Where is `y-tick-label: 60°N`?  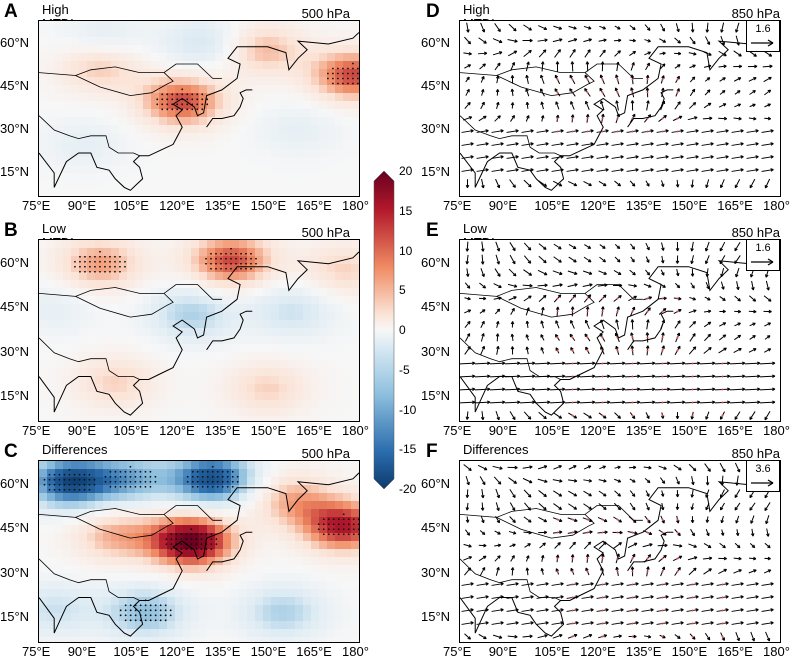
y-tick-label: 60°N is located at coordinates (15, 42).